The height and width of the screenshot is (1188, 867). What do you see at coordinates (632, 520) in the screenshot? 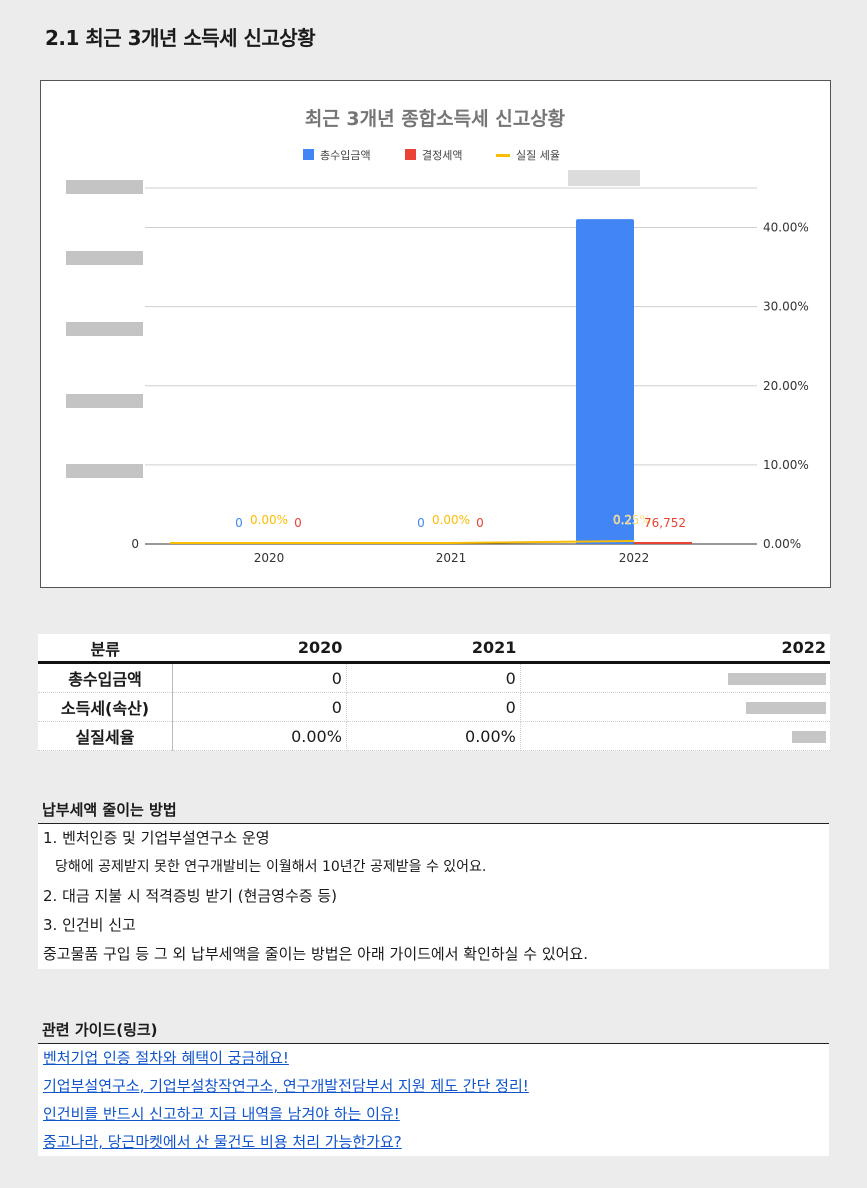
I see `data-label-rate: 0.25%` at bounding box center [632, 520].